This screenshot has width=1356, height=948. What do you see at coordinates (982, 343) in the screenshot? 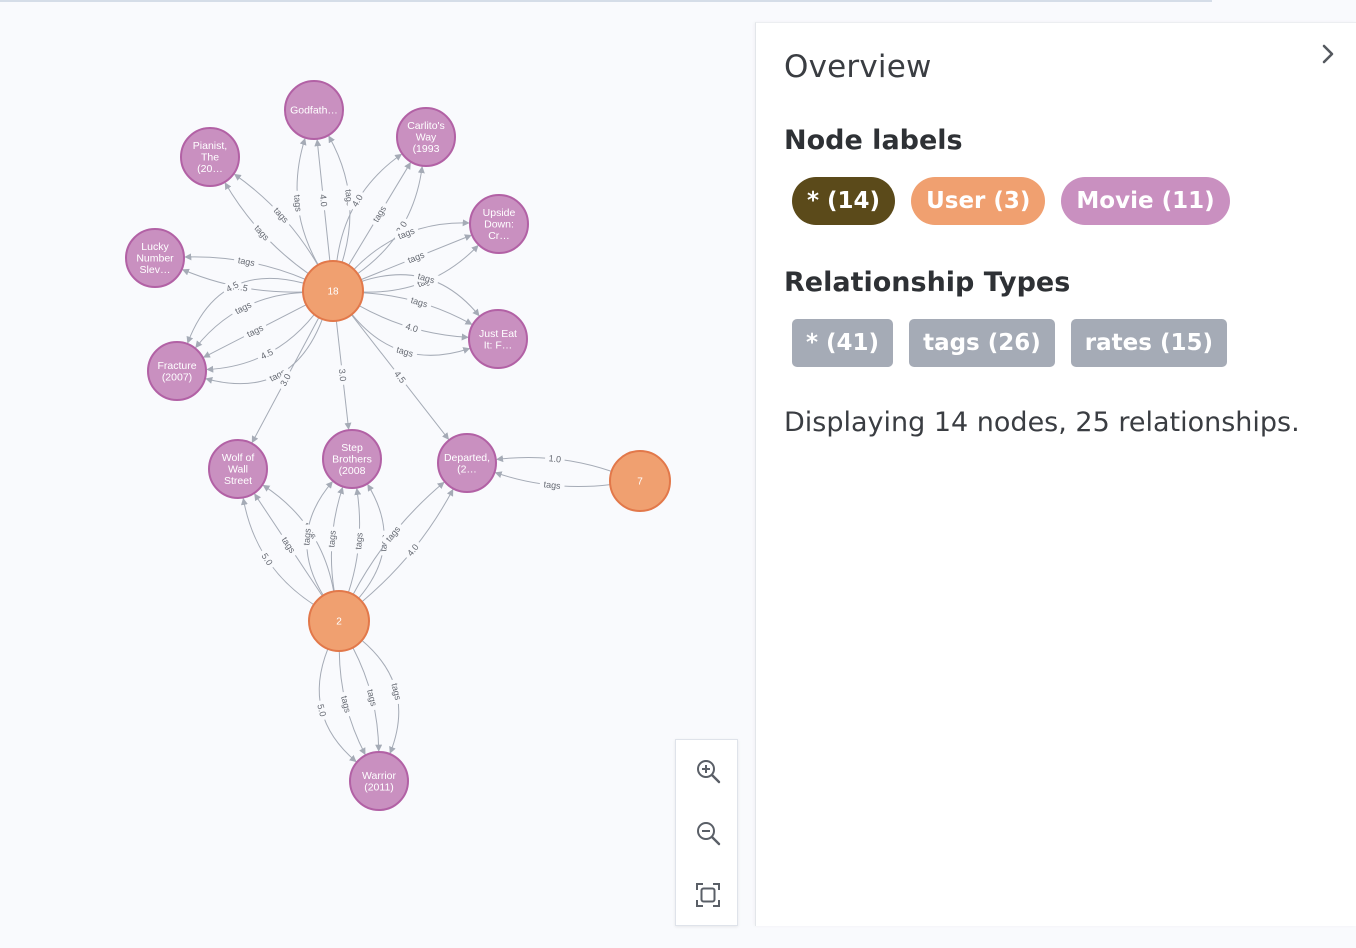
I see `rel-type-pill-tags: tags (26)` at bounding box center [982, 343].